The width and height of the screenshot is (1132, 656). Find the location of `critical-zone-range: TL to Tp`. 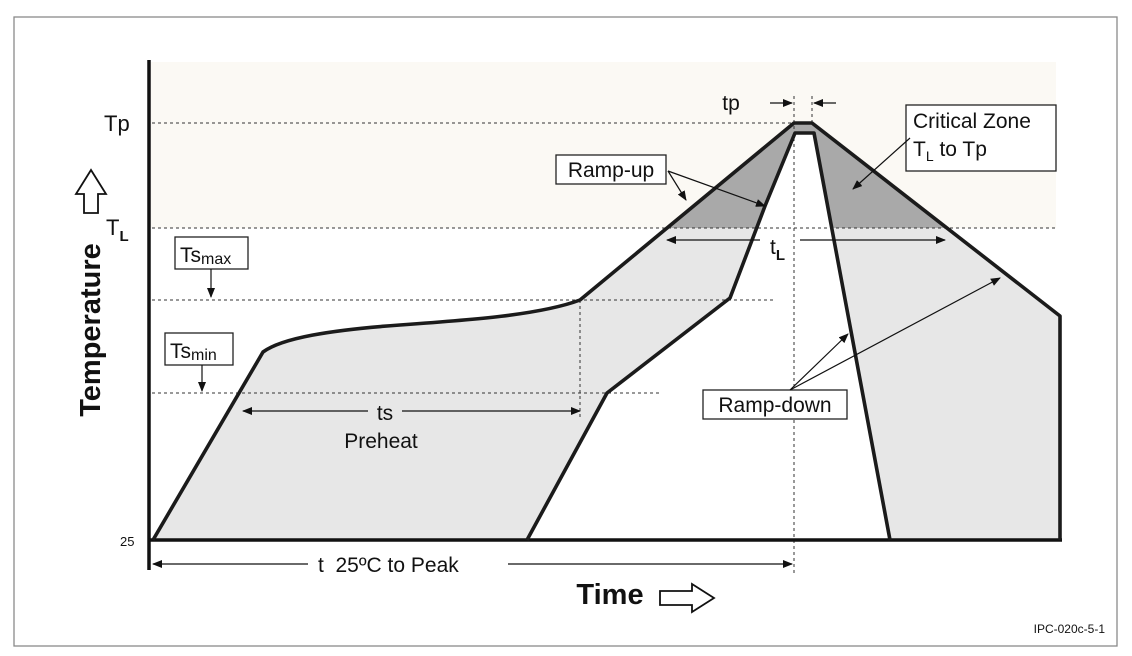

critical-zone-range: TL to Tp is located at coordinates (950, 151).